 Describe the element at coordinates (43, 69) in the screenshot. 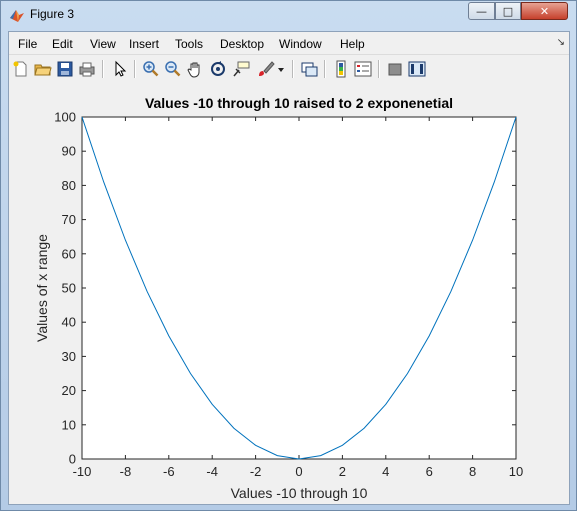

I see `open-file-icon` at that location.